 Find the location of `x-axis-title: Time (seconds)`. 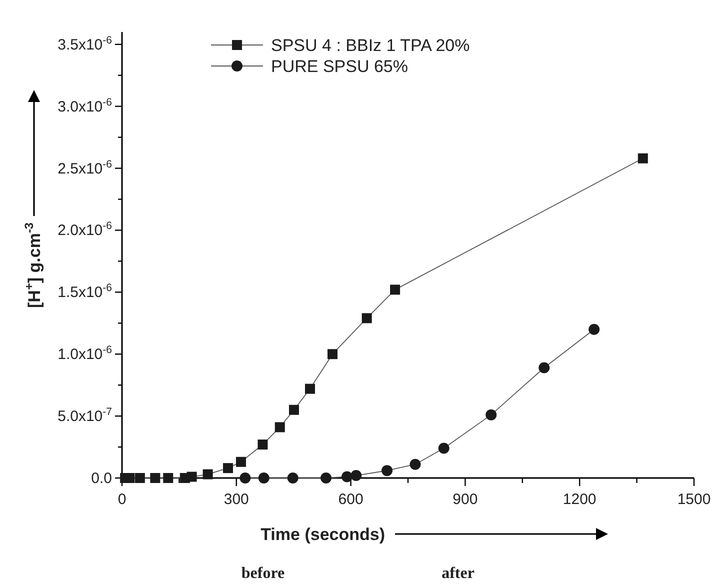

x-axis-title: Time (seconds) is located at coordinates (322, 534).